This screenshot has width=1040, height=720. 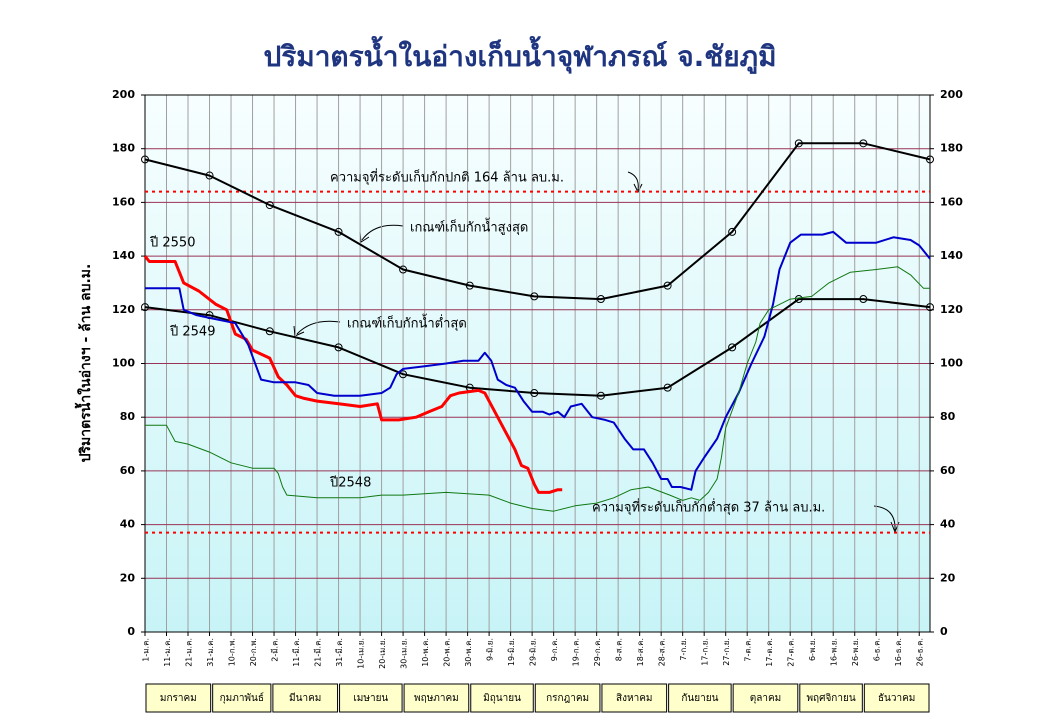 I want to click on month-label: มกราคม, so click(x=178, y=698).